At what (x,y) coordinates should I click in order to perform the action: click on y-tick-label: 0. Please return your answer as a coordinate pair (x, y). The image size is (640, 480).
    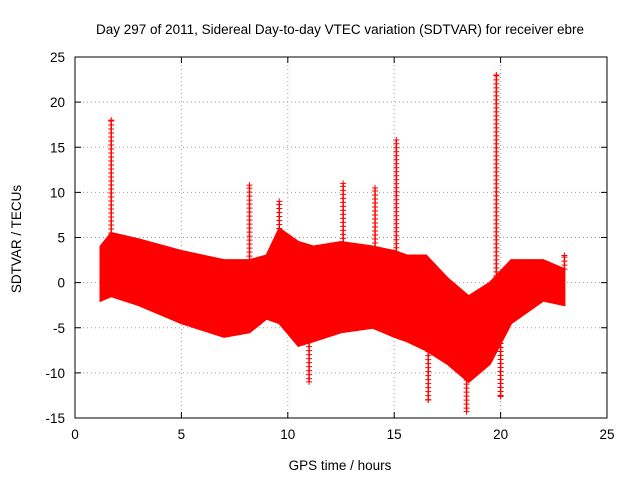
    Looking at the image, I should click on (61, 283).